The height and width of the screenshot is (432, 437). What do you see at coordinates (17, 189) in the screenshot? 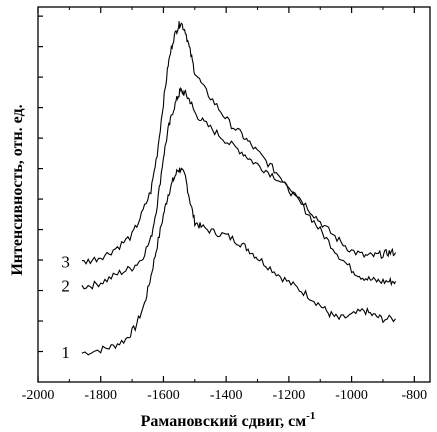
I see `y-axis-title: Интенсивность, отн. ед.` at bounding box center [17, 189].